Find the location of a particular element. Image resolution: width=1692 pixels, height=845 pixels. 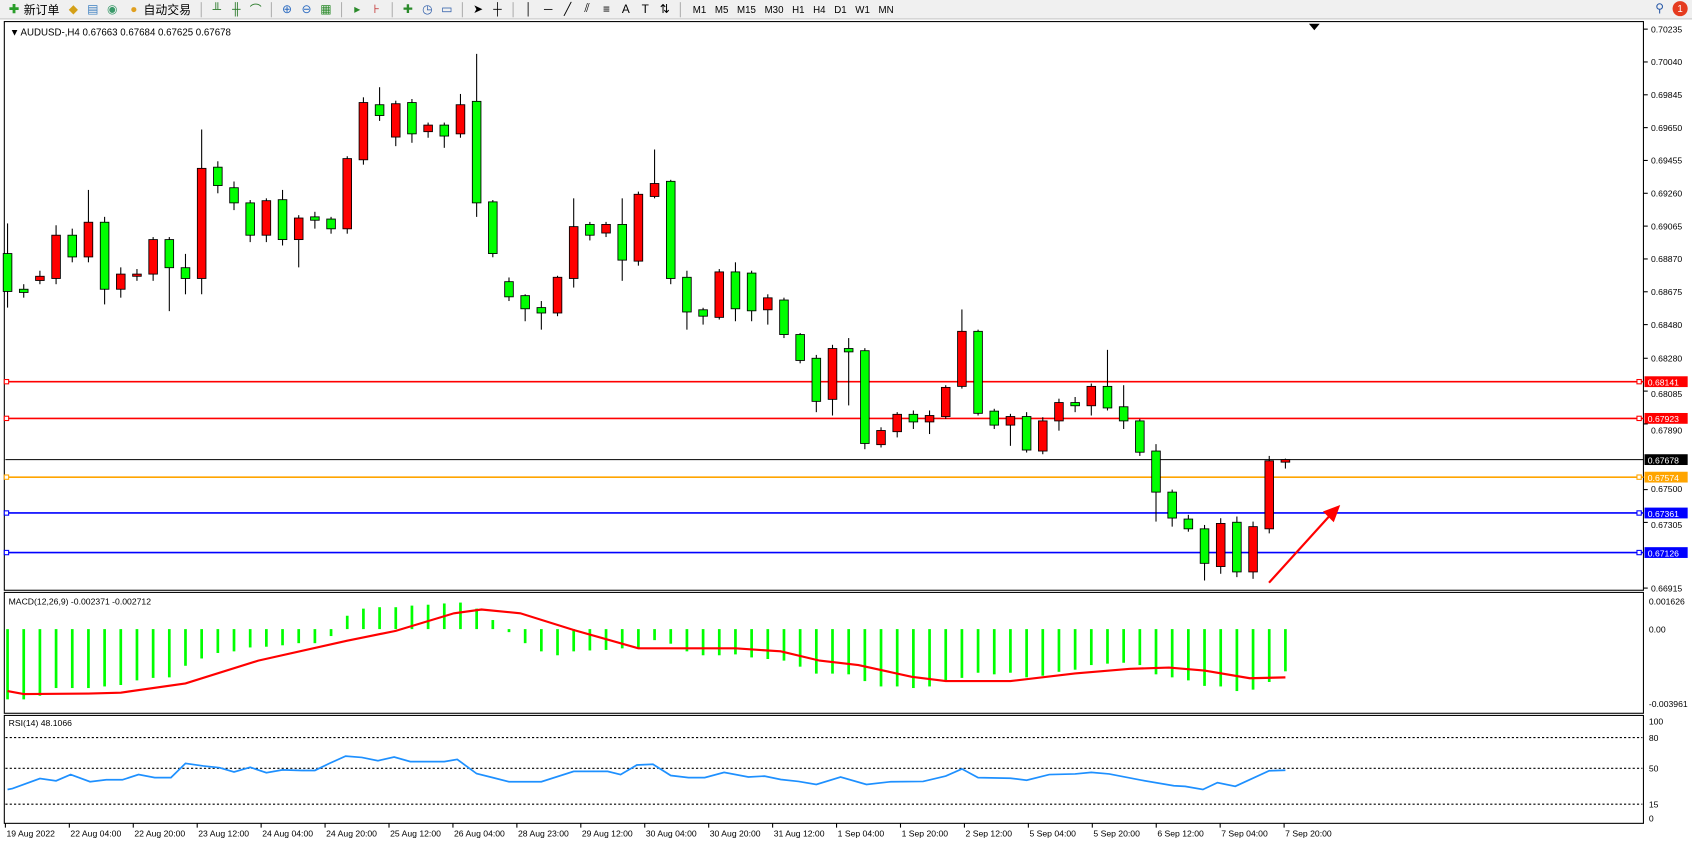

candlestick-icon: ╫ is located at coordinates (236, 9).